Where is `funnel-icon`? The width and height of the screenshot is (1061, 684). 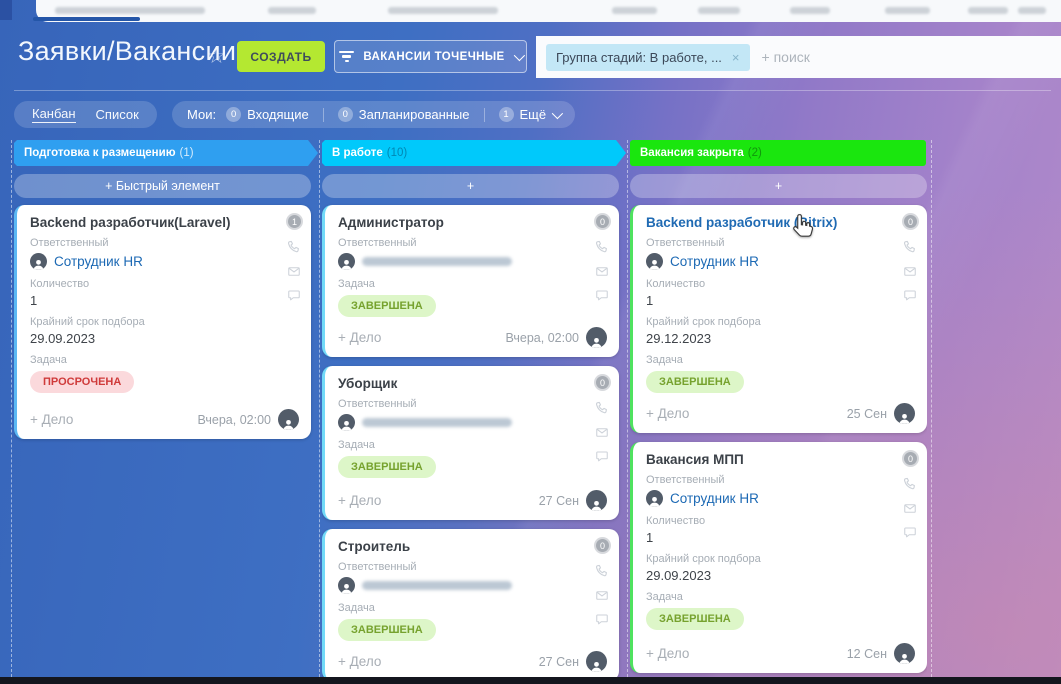
funnel-icon is located at coordinates (347, 56).